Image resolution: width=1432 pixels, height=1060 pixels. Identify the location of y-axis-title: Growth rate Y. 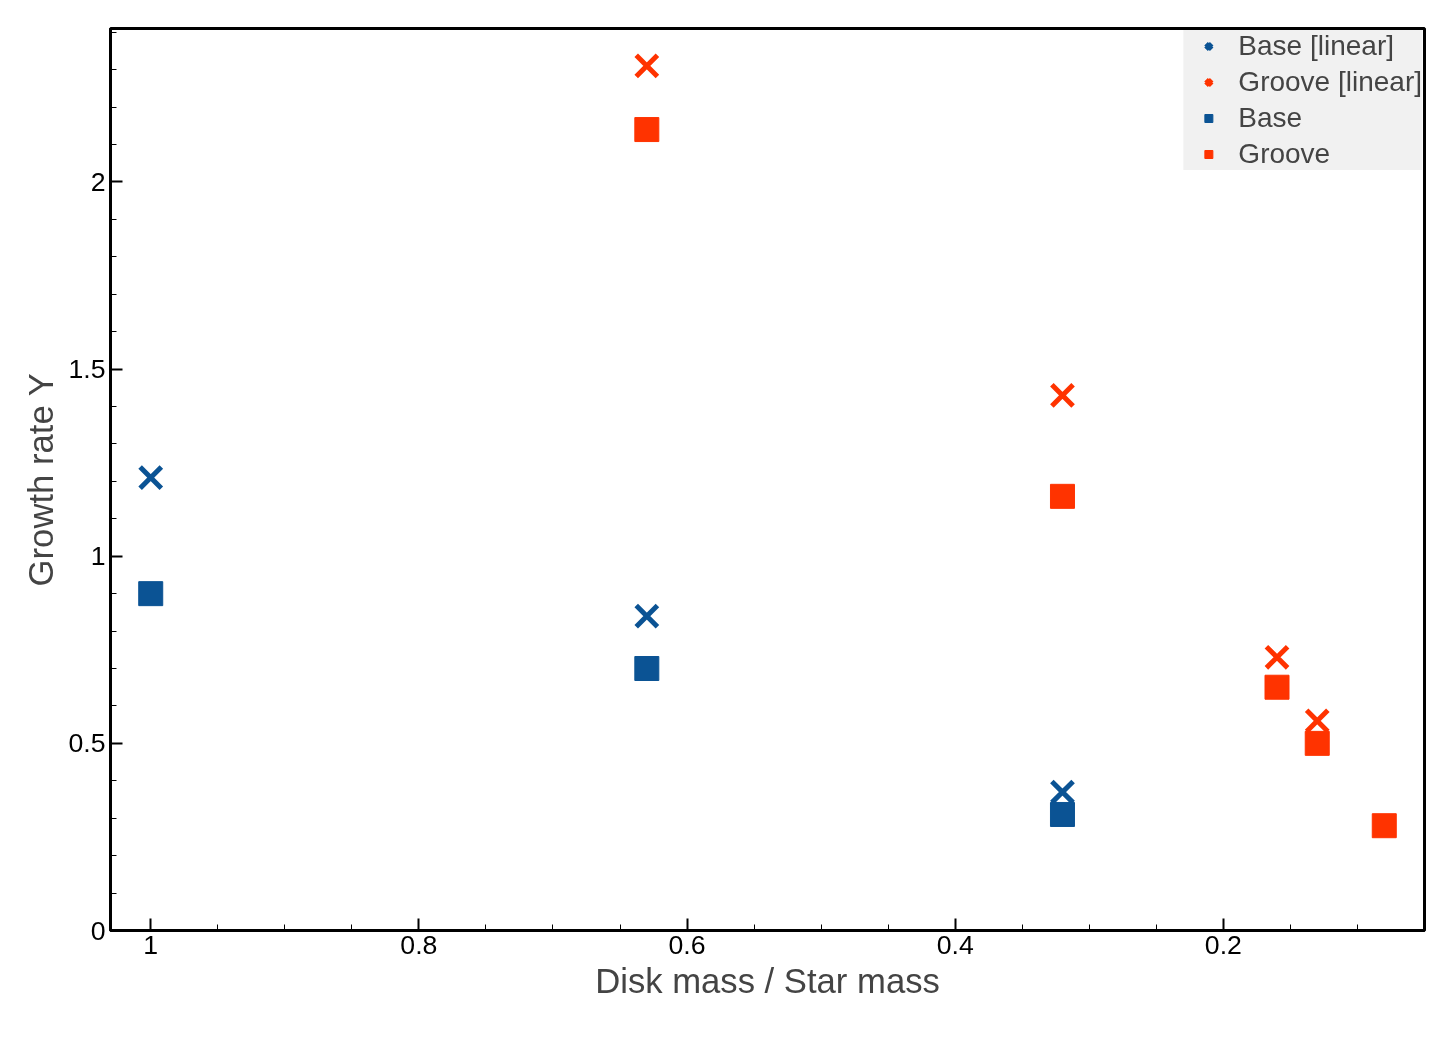
(41, 480).